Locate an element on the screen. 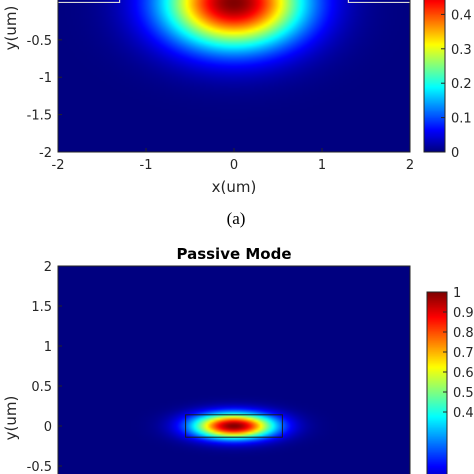  x-tick-a-label: -2 is located at coordinates (58, 165).